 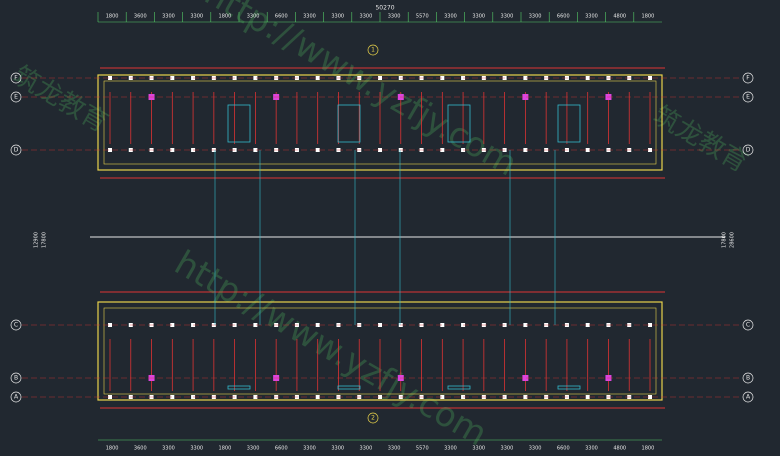 I want to click on side-dim: 28600, so click(x=733, y=240).